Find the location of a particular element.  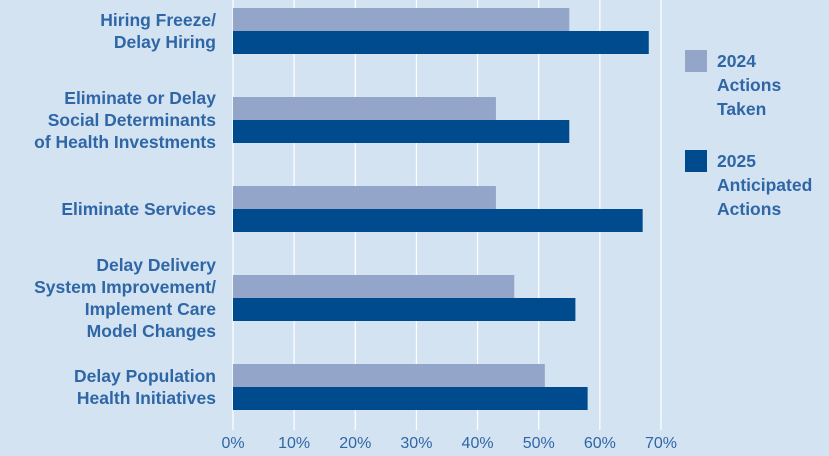

category-label-line: Health Initiatives is located at coordinates (146, 398).